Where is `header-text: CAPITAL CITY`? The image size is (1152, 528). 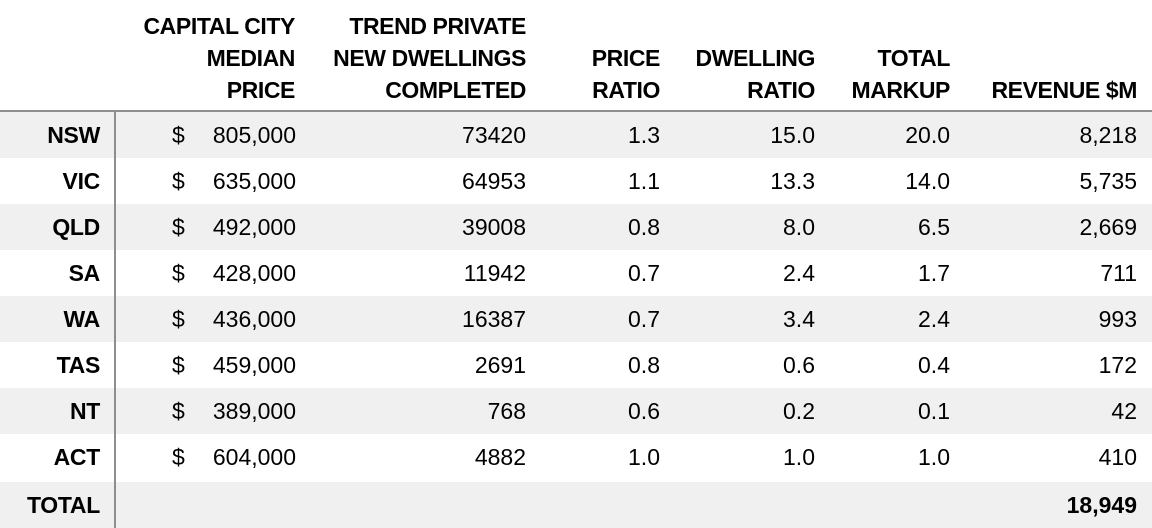
header-text: CAPITAL CITY is located at coordinates (219, 26).